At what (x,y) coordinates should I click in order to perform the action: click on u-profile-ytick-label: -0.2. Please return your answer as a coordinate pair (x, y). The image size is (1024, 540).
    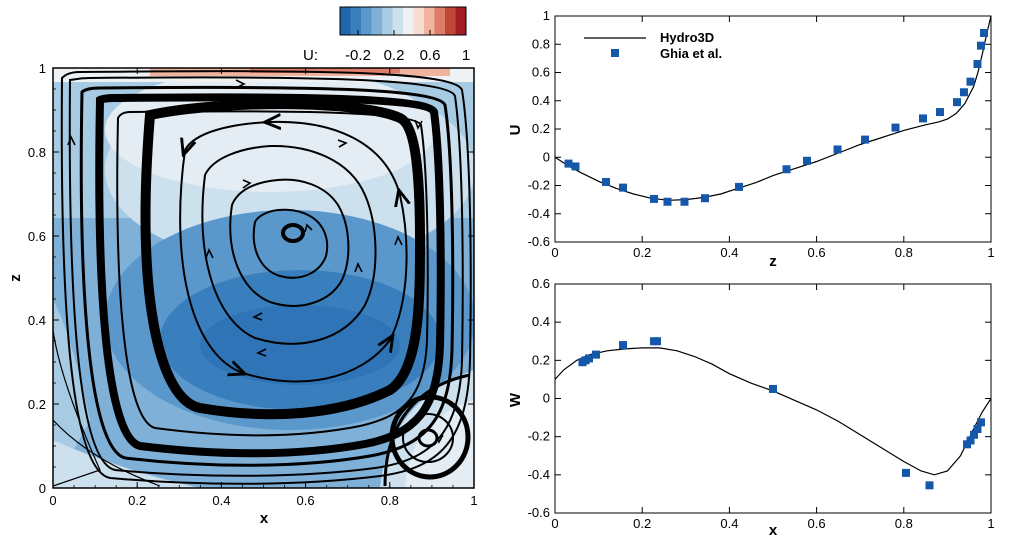
    Looking at the image, I should click on (539, 185).